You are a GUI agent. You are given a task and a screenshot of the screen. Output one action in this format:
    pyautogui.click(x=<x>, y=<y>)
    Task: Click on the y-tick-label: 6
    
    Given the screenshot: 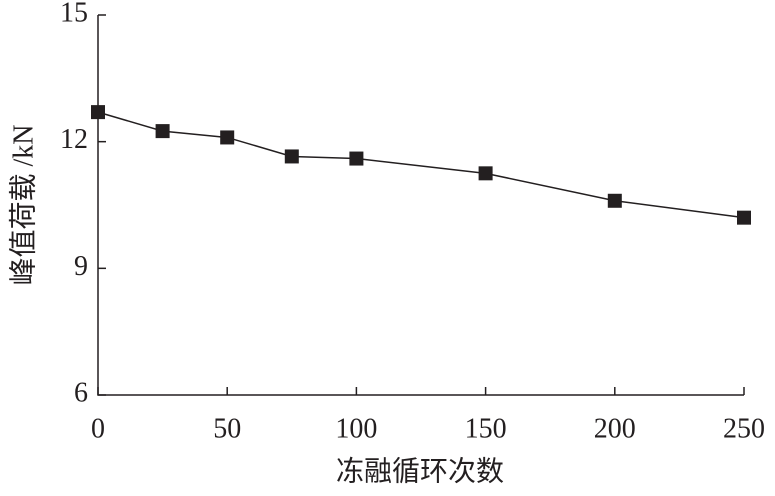 What is the action you would take?
    pyautogui.click(x=81, y=392)
    